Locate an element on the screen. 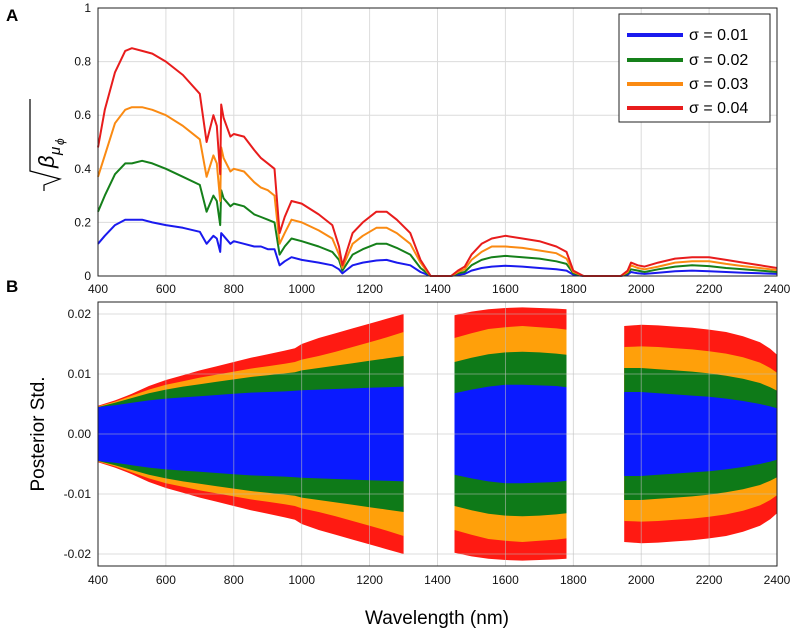  panel-b-ytick-label: 0.02 is located at coordinates (80, 314).